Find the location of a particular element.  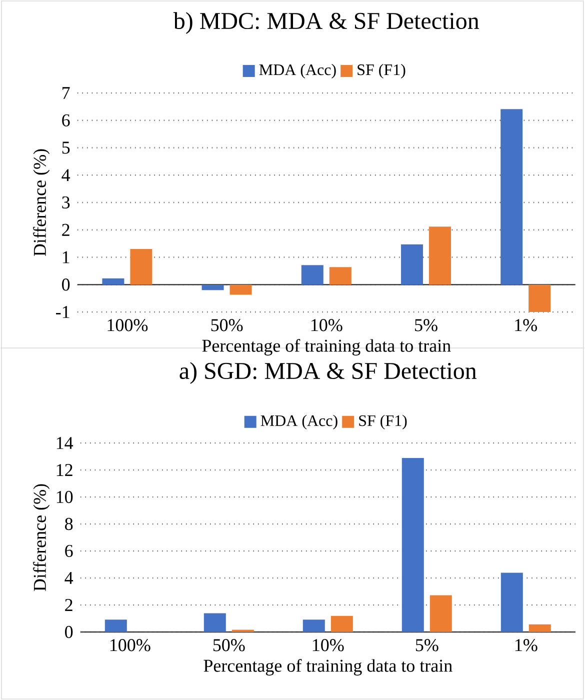

y-tick-label: -1 is located at coordinates (63, 312).